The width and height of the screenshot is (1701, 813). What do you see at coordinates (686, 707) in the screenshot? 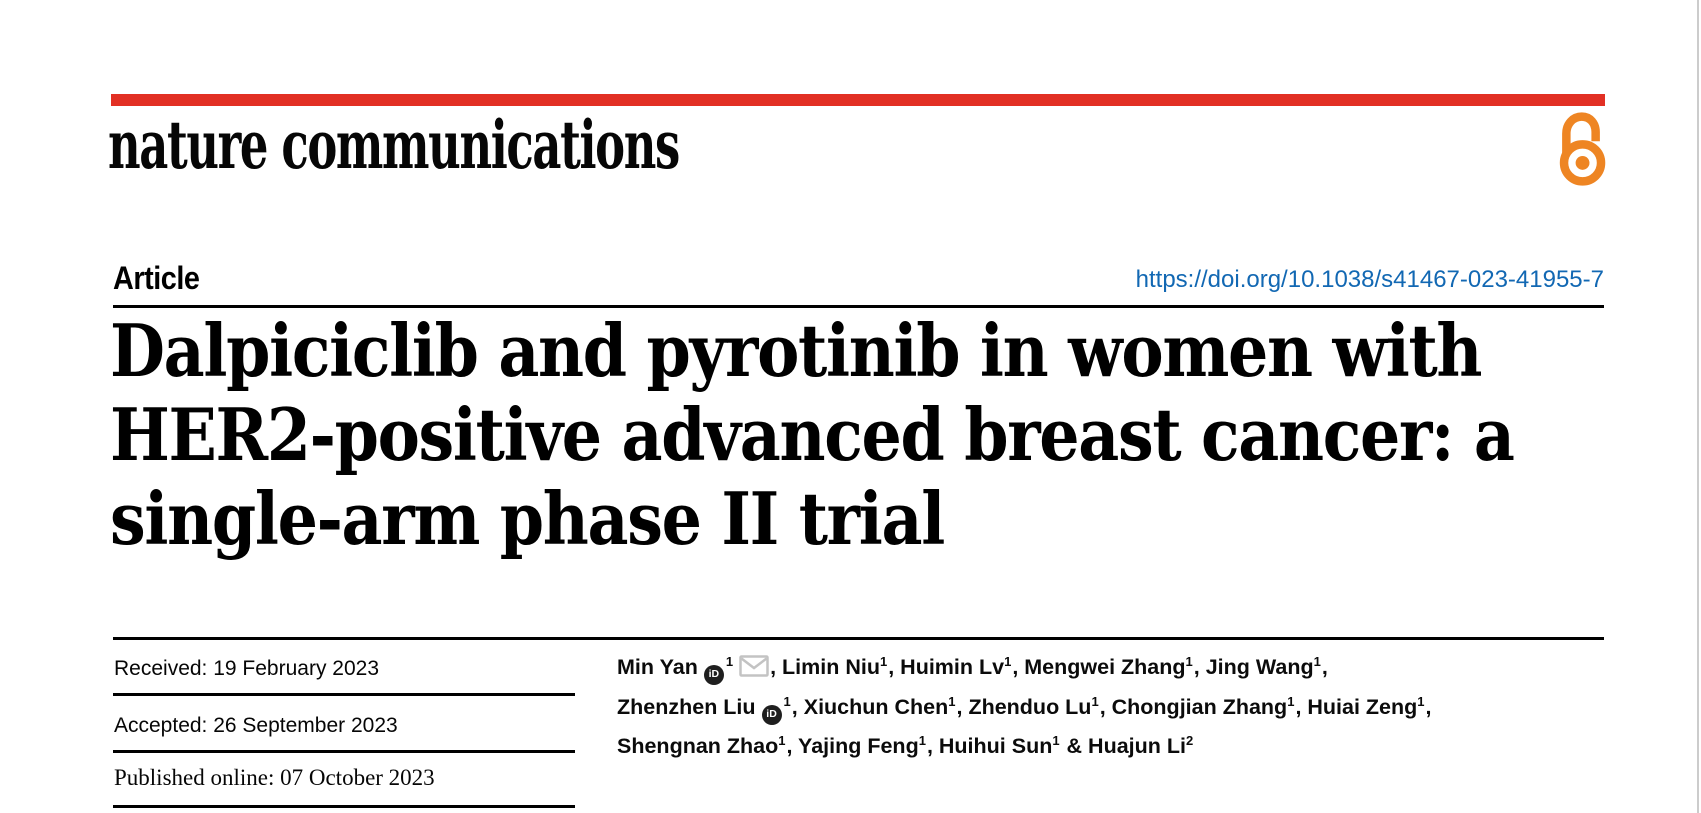
I see `author-name: Zhenzhen Liu` at bounding box center [686, 707].